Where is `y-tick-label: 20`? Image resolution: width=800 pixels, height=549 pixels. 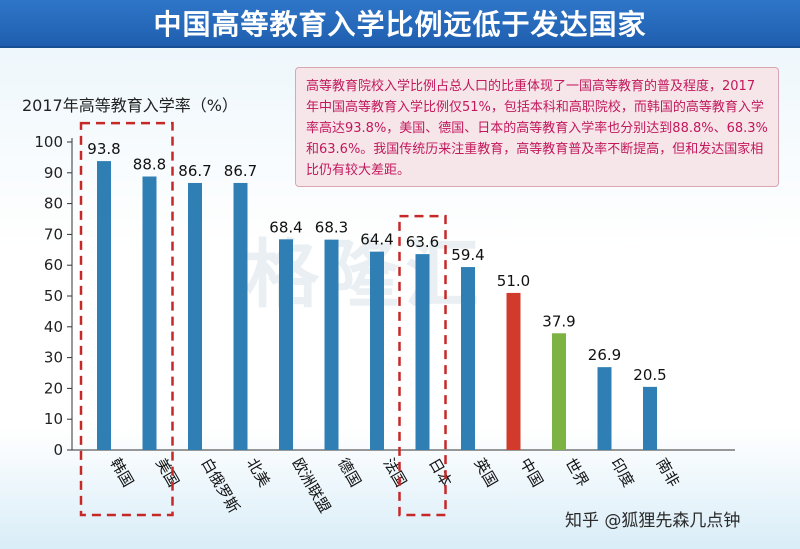 y-tick-label: 20 is located at coordinates (53, 388).